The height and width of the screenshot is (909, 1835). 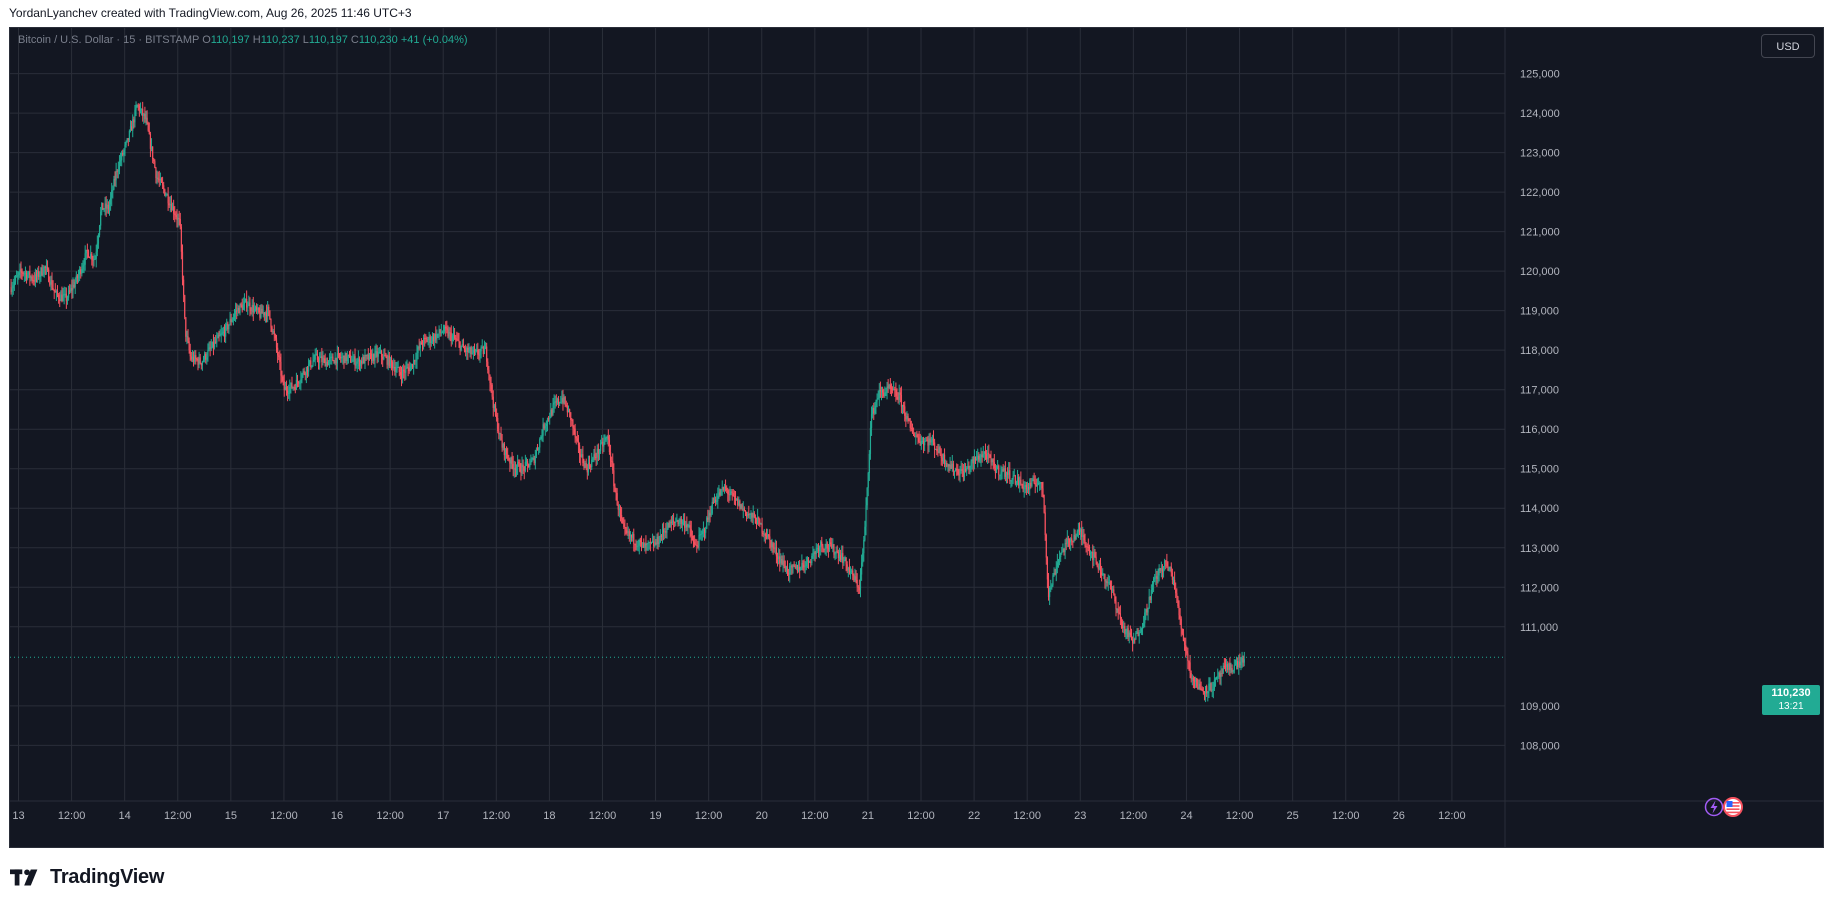 What do you see at coordinates (1452, 816) in the screenshot?
I see `x-tick-label: 12:00` at bounding box center [1452, 816].